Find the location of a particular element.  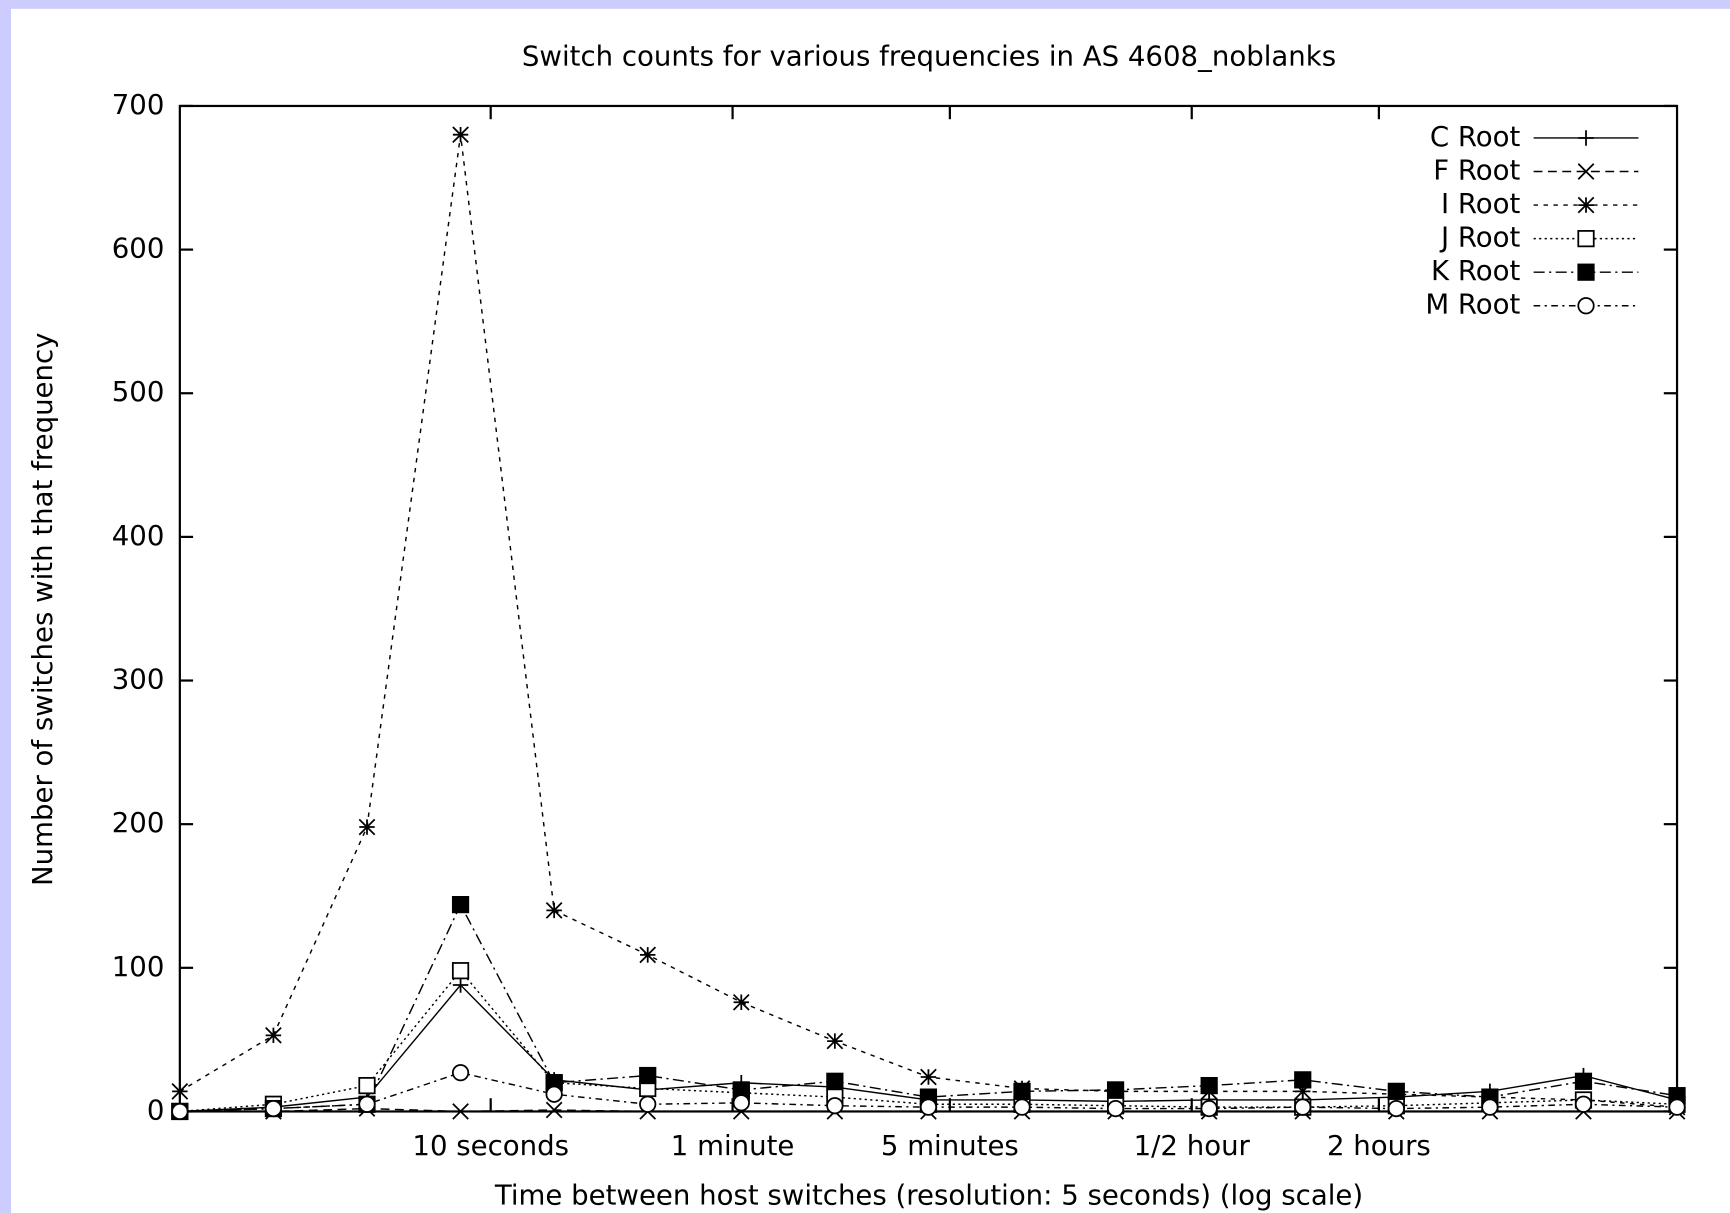

legend-label: C Root is located at coordinates (1475, 136).